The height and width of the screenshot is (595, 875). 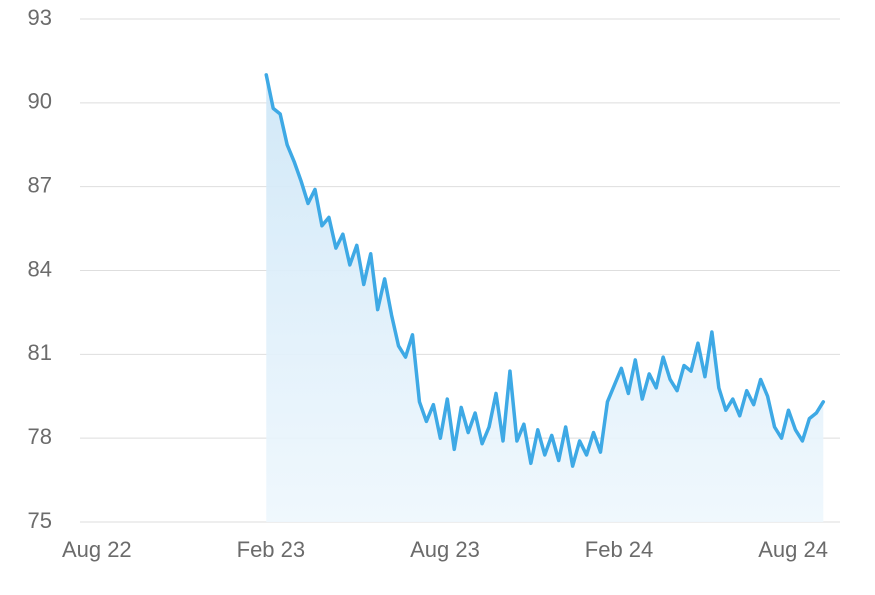 What do you see at coordinates (40, 520) in the screenshot?
I see `y-tick-label: 75` at bounding box center [40, 520].